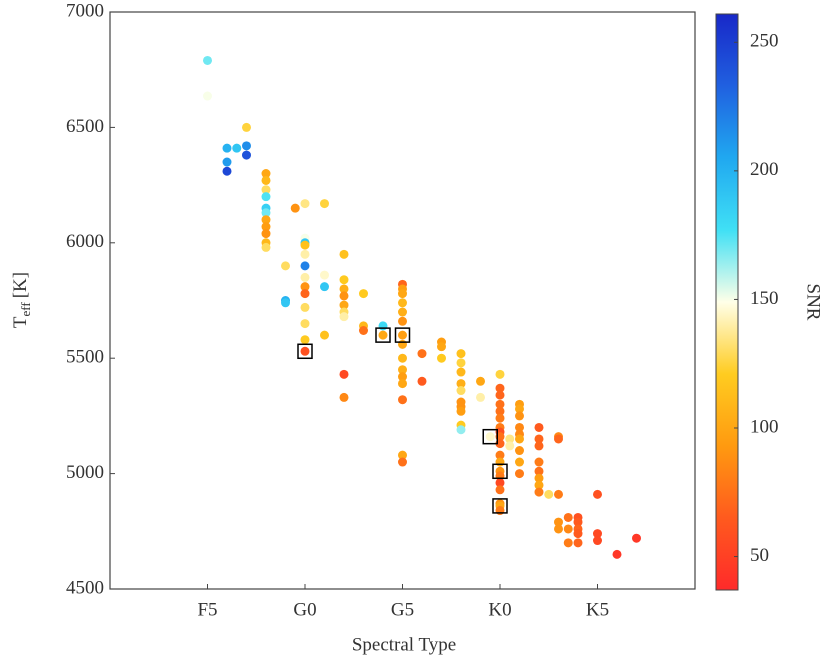 The height and width of the screenshot is (664, 830). I want to click on colorbar-tick-label: 250, so click(764, 41).